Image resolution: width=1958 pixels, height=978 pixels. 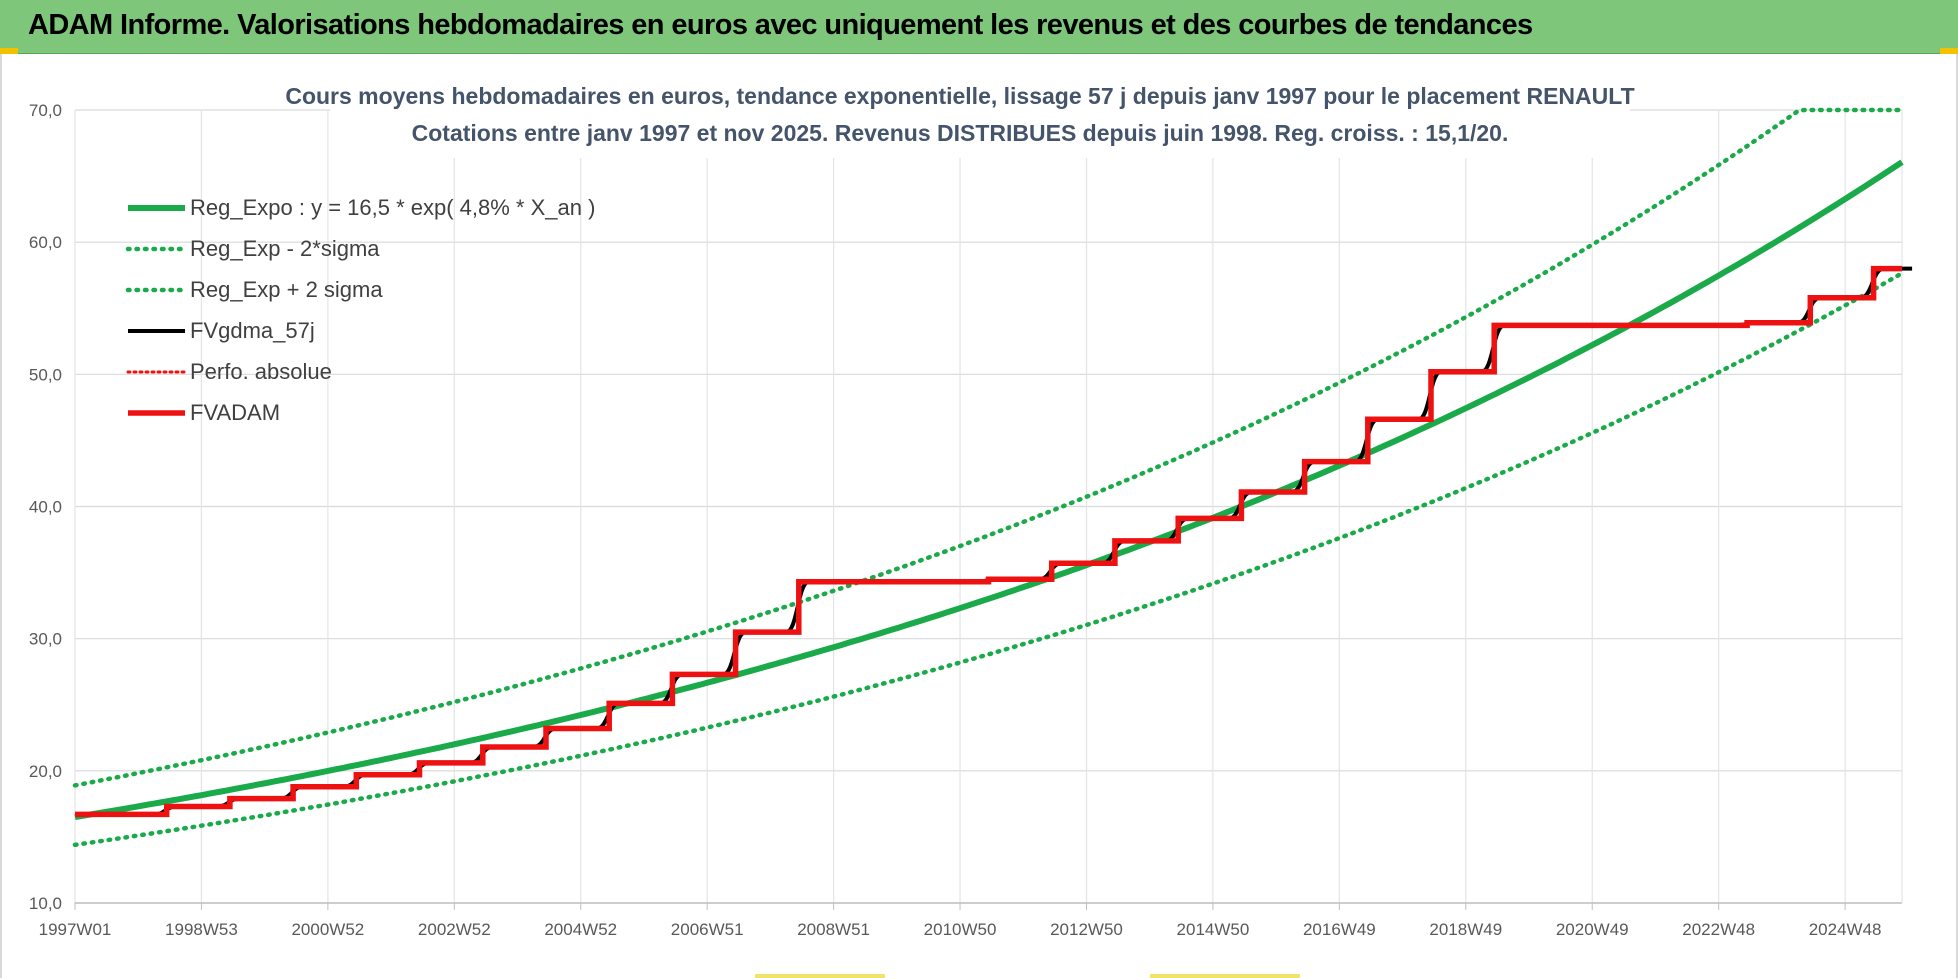 I want to click on x-tick-label: 1997W01, so click(x=75, y=929).